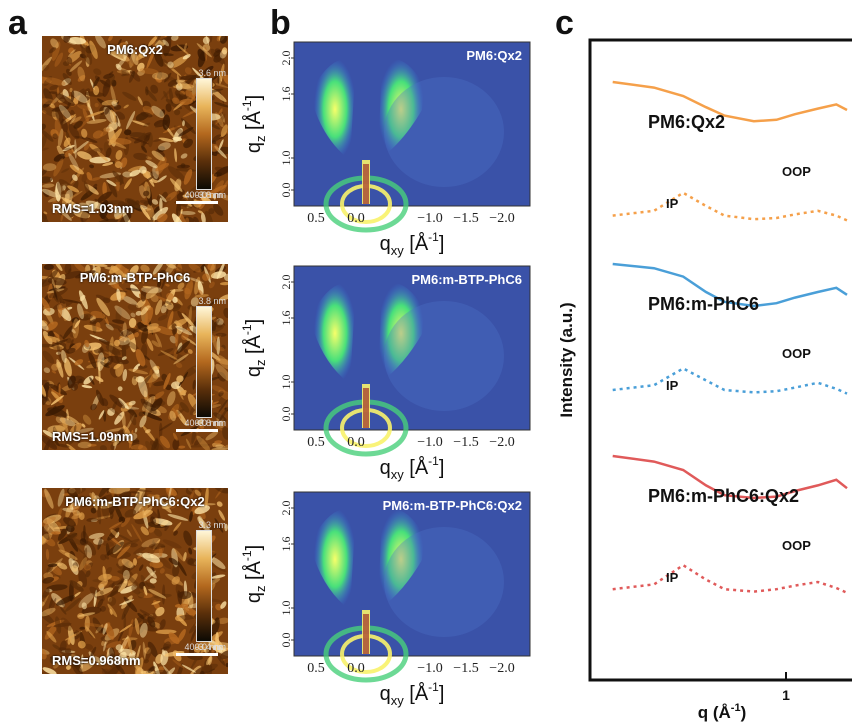  I want to click on colorbar-min-label: -3.4 nm, so click(210, 647).